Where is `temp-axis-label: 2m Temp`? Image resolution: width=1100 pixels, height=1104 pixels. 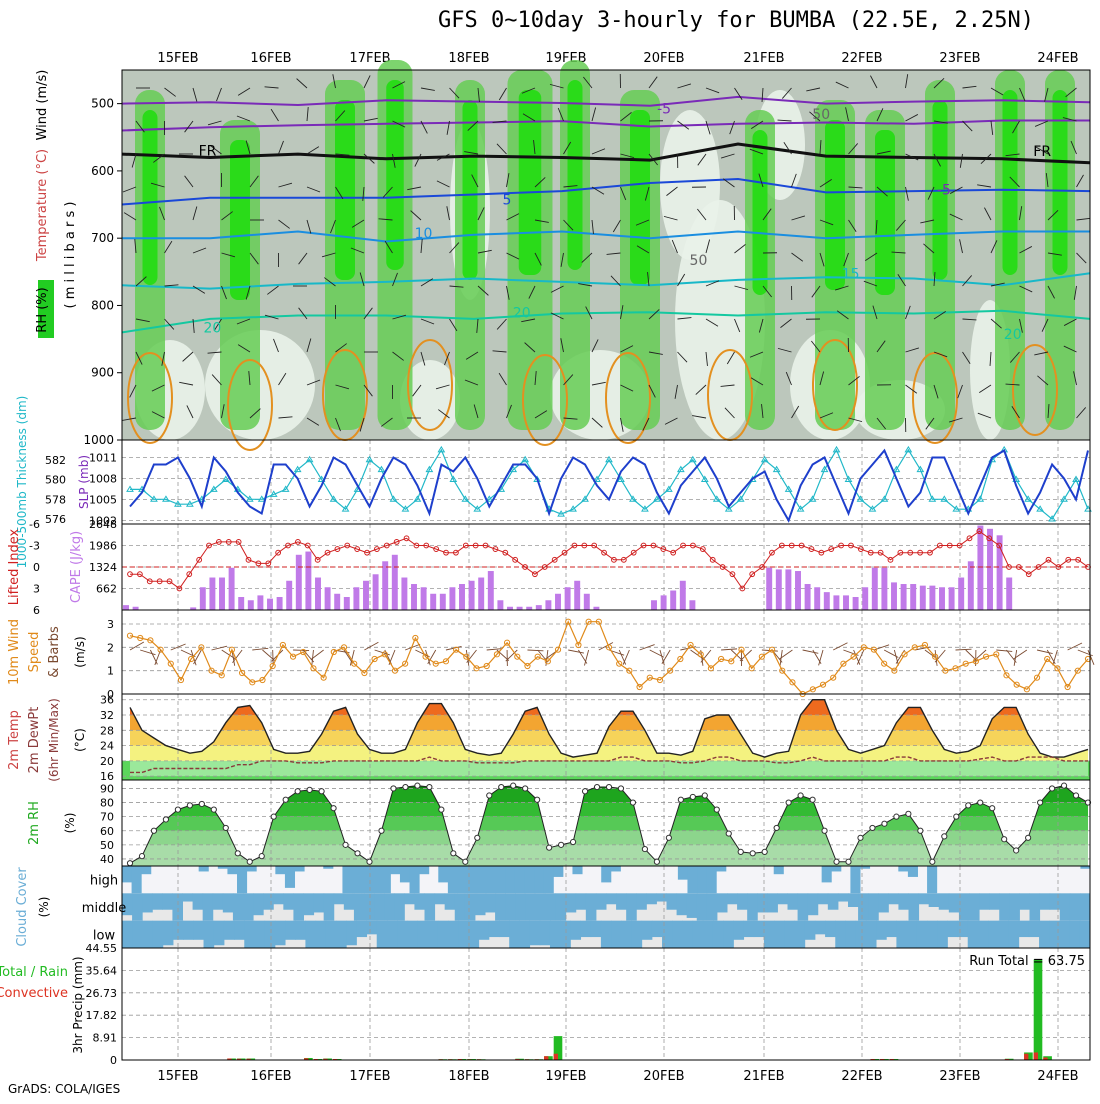
temp-axis-label: 2m Temp is located at coordinates (14, 740).